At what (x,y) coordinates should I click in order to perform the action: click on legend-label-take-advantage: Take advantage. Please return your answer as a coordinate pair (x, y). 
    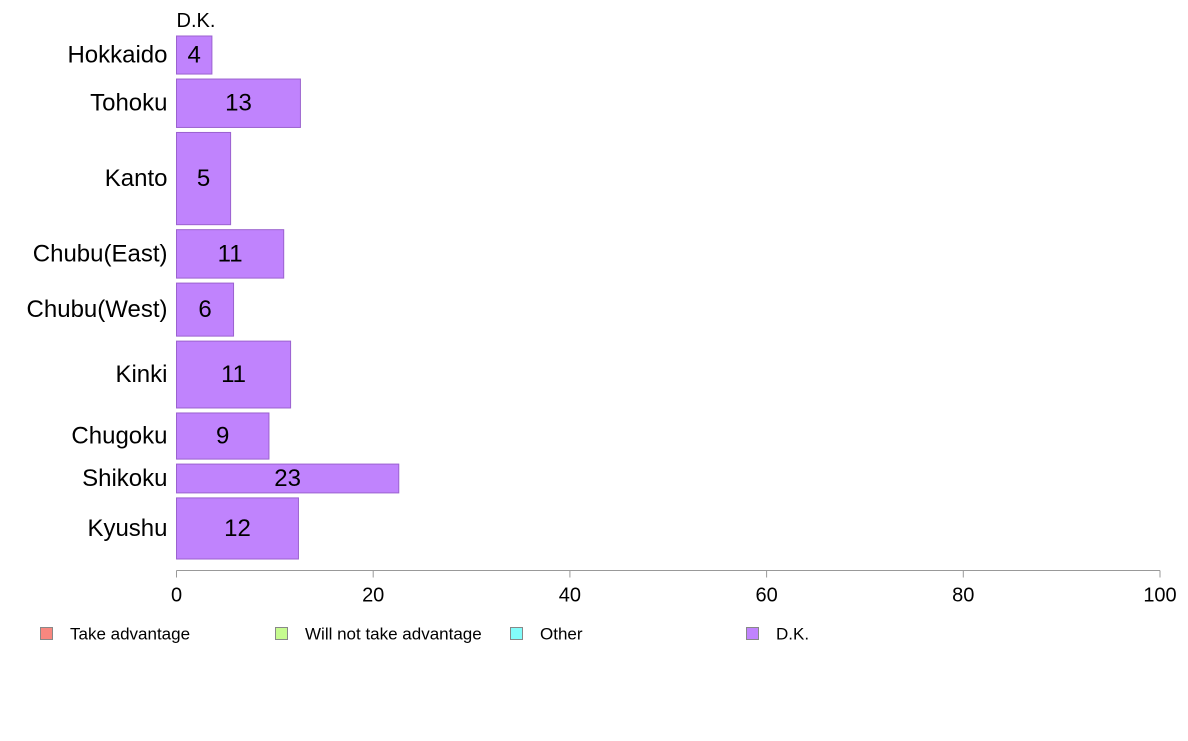
    Looking at the image, I should click on (130, 634).